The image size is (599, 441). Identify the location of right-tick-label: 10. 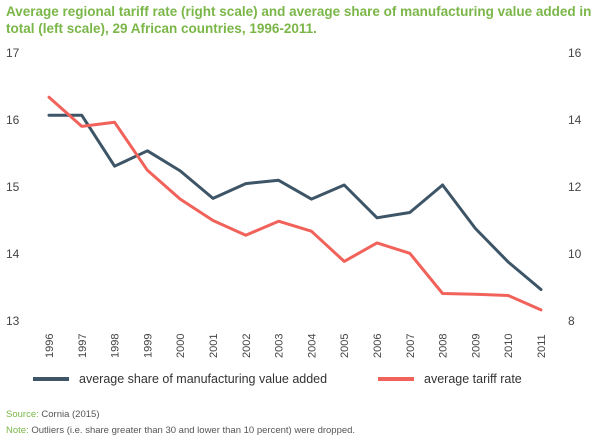
(575, 254).